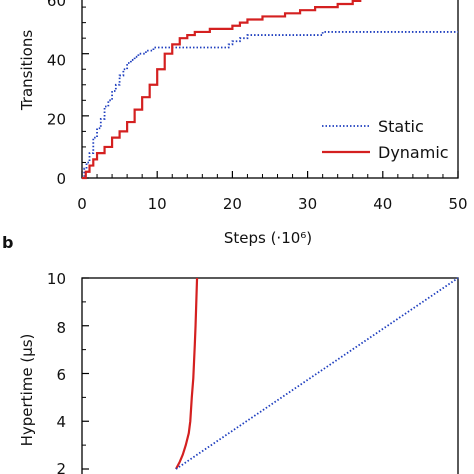  Describe the element at coordinates (7, 242) in the screenshot. I see `panel-b-label: b` at that location.